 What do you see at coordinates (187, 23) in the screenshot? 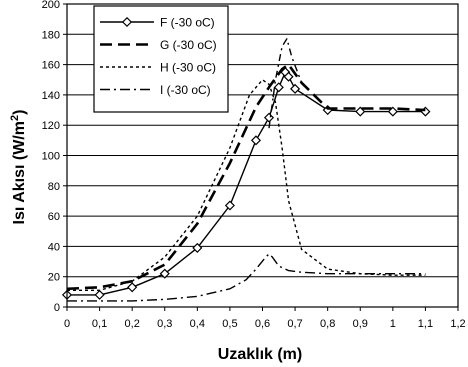
I see `legend-label: F (-30 oC)` at bounding box center [187, 23].